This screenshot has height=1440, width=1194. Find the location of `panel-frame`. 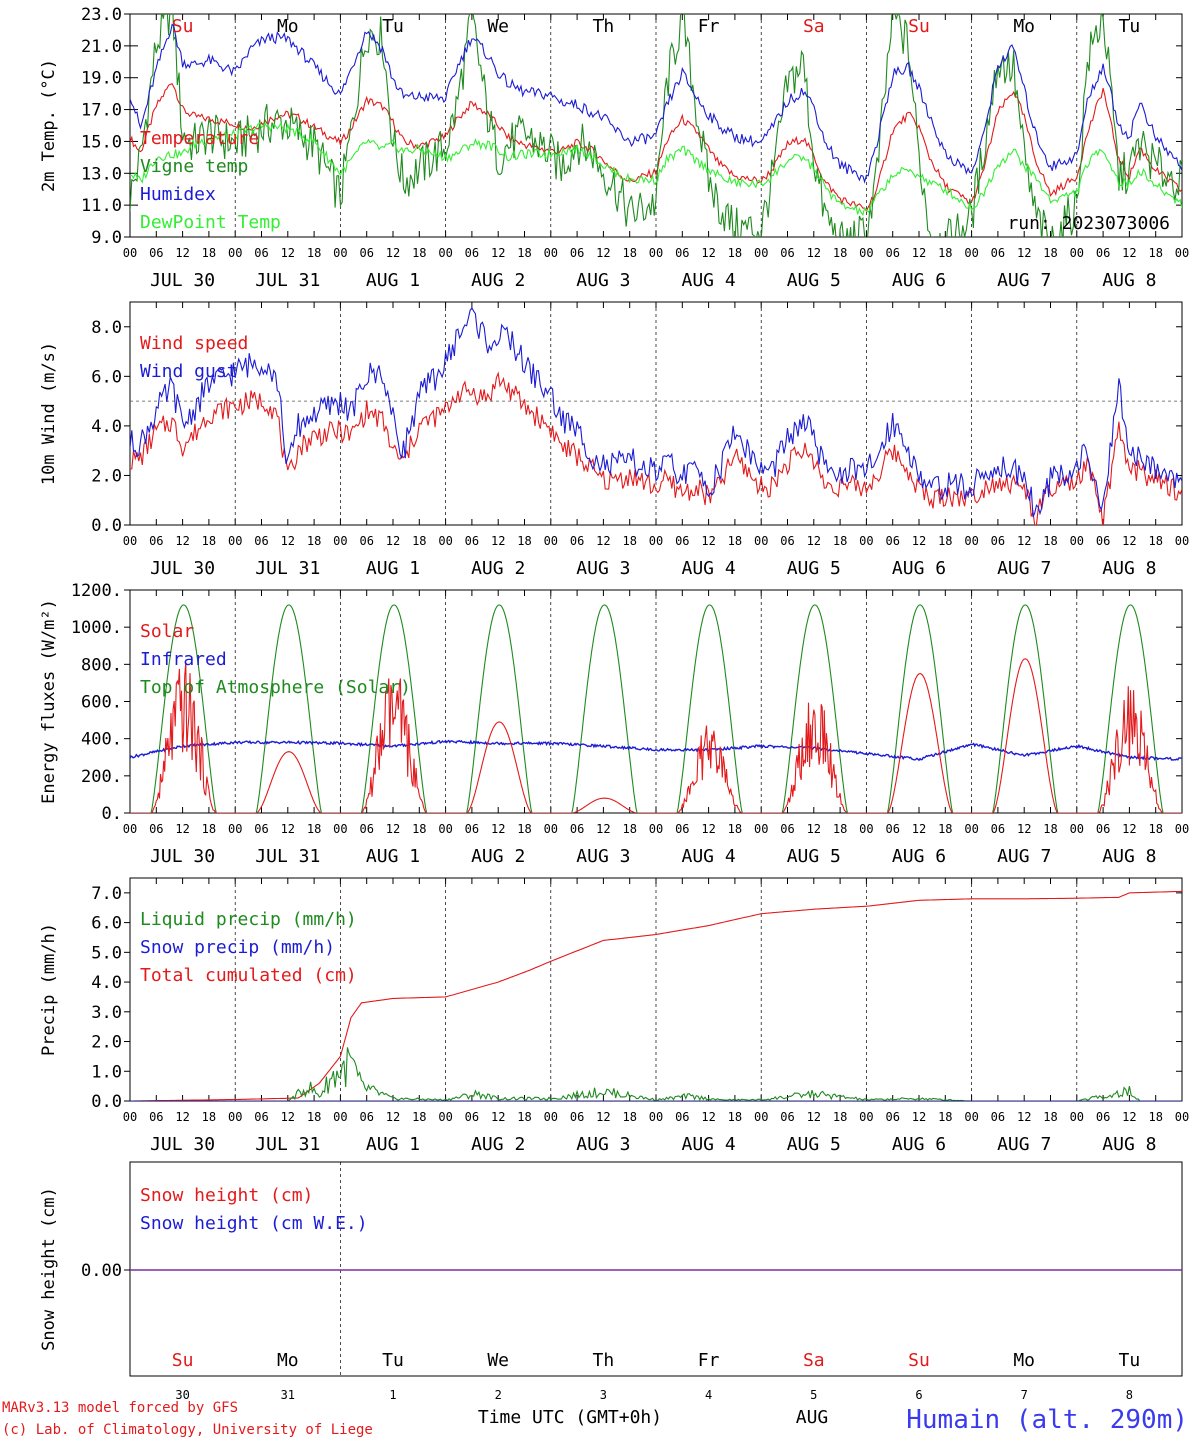

panel-frame is located at coordinates (656, 701).